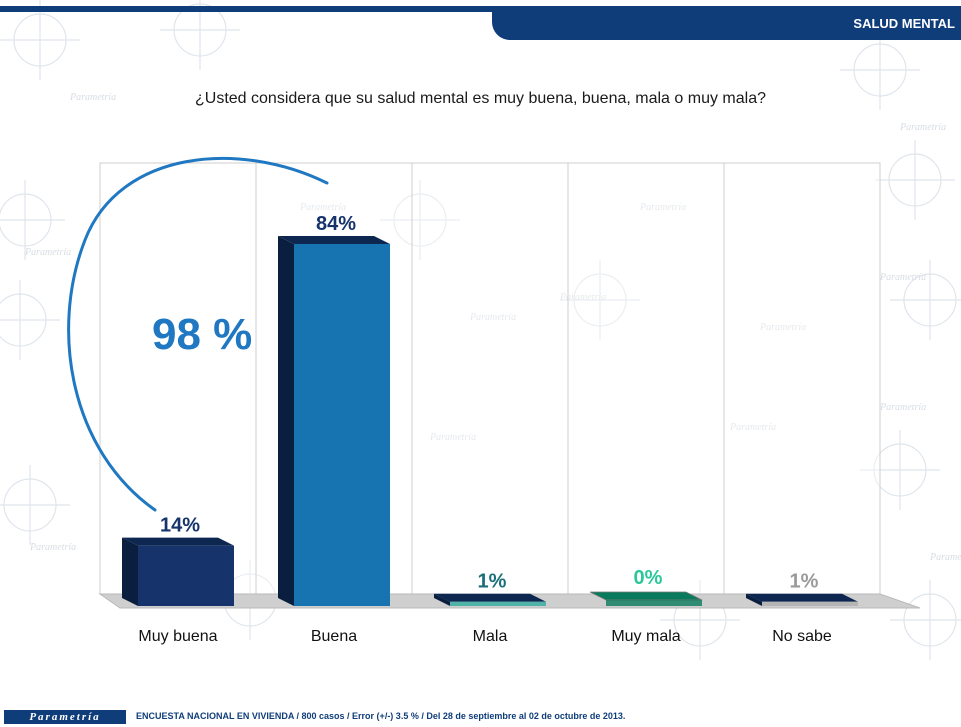  I want to click on bar-buena, so click(334, 420).